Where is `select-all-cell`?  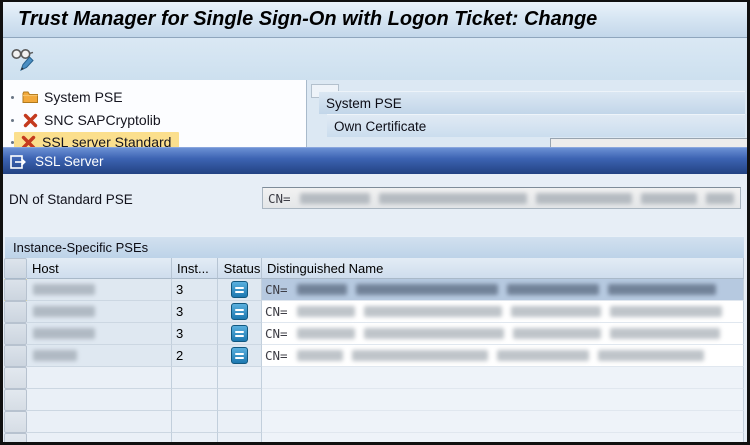 select-all-cell is located at coordinates (15, 268).